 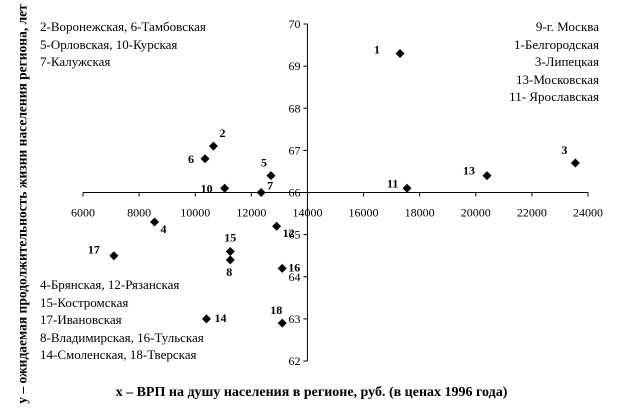 I want to click on y-tick-label: 64, so click(x=294, y=277).